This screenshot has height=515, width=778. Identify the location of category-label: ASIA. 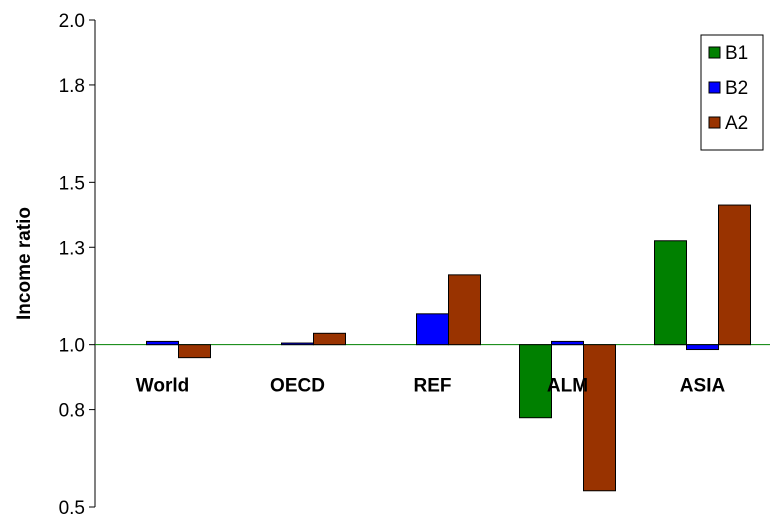
(703, 386).